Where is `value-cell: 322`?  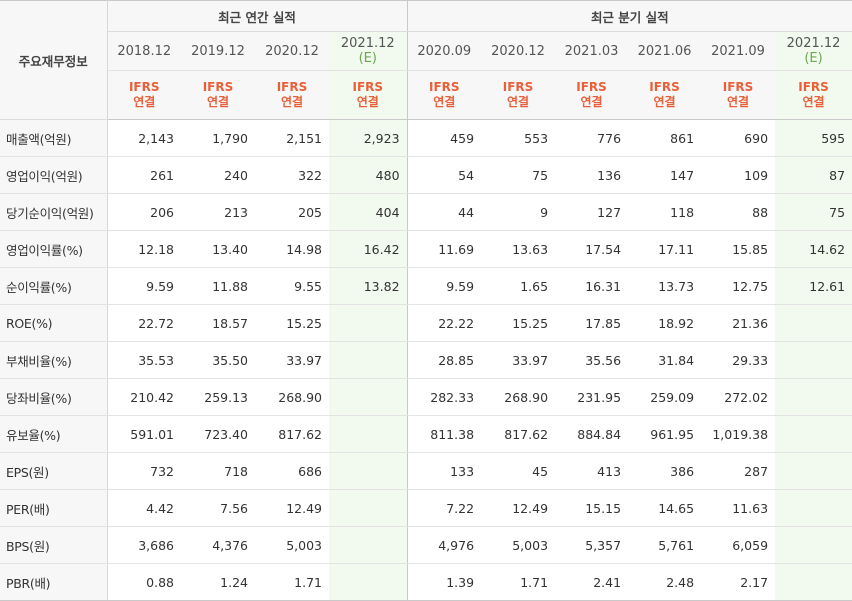
value-cell: 322 is located at coordinates (292, 175).